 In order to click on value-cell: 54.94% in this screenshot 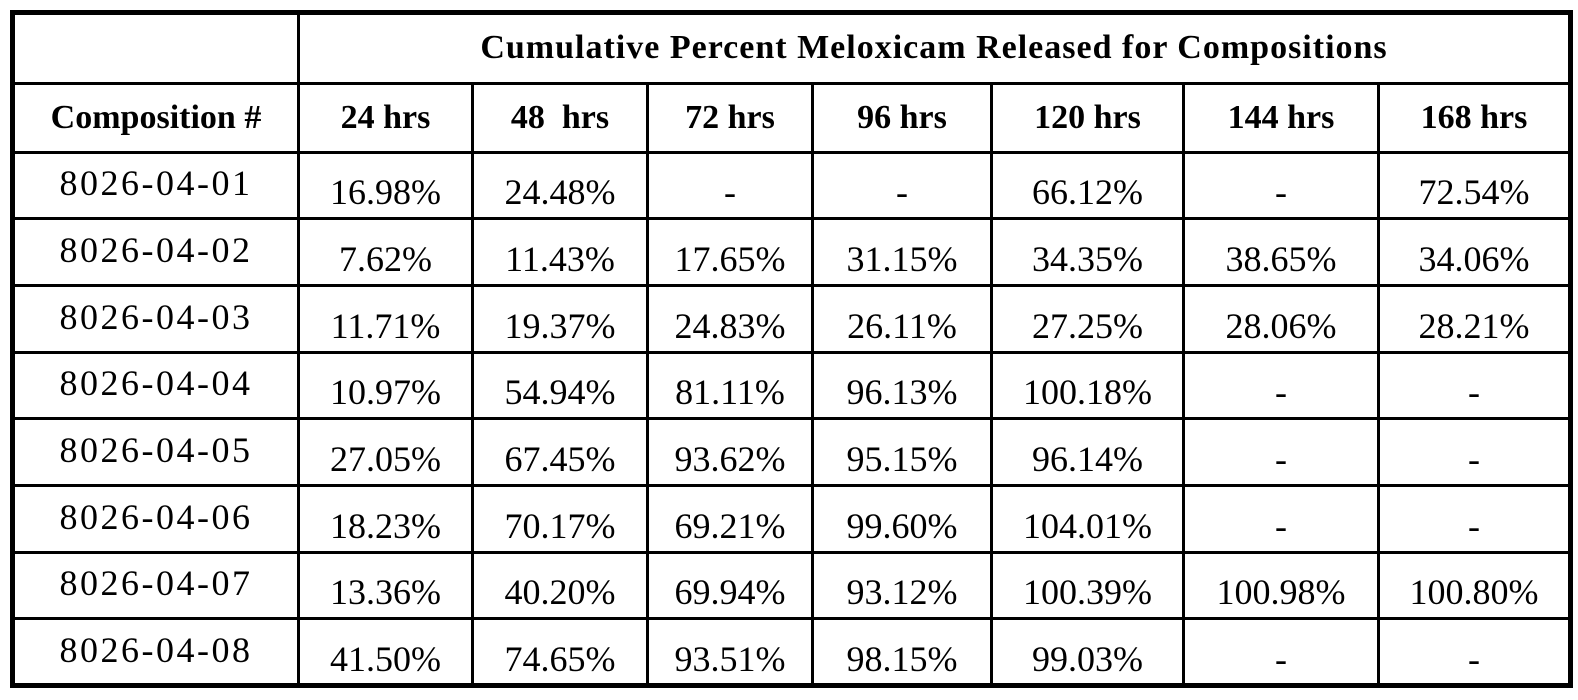, I will do `click(560, 385)`.